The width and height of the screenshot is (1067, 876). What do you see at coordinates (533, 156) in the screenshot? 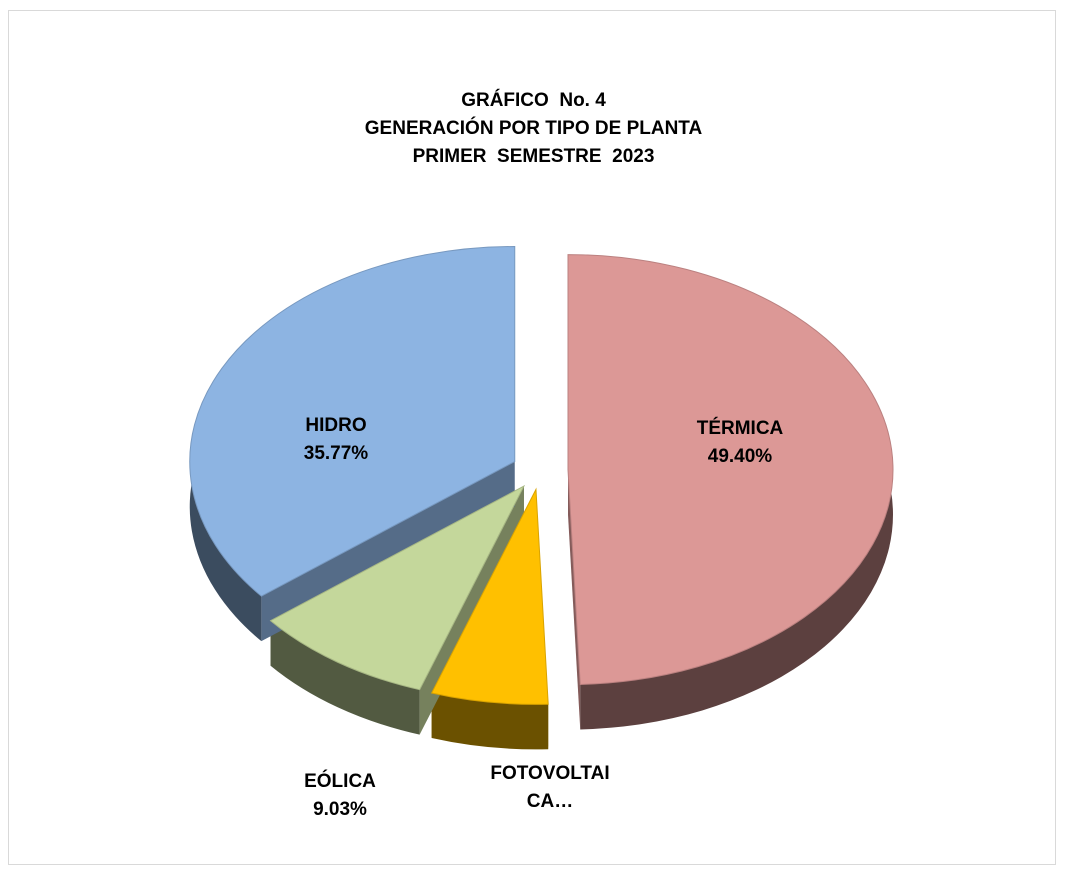
I see `chart-title: PRIMER SEMESTRE 2023` at bounding box center [533, 156].